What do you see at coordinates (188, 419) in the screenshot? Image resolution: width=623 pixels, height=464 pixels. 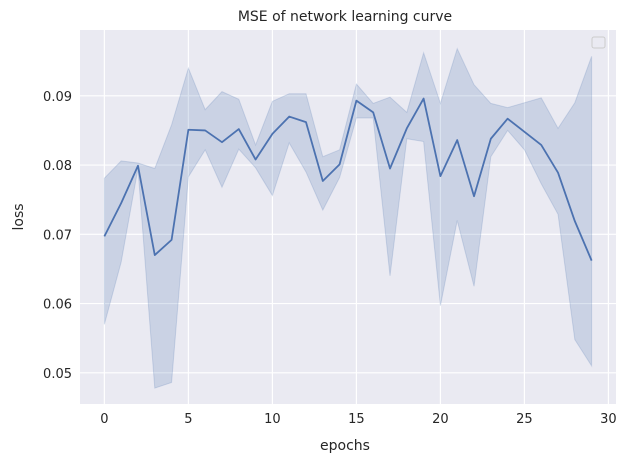 I see `x-tick-label: 5` at bounding box center [188, 419].